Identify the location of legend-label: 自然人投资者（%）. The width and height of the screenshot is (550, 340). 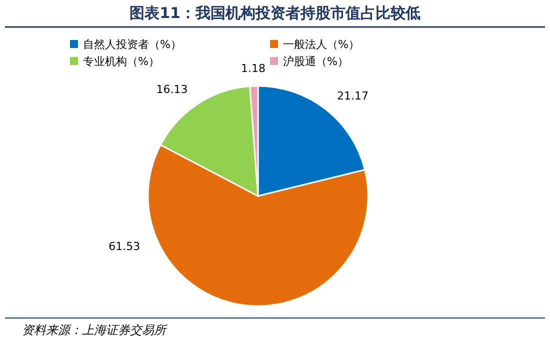
(132, 44).